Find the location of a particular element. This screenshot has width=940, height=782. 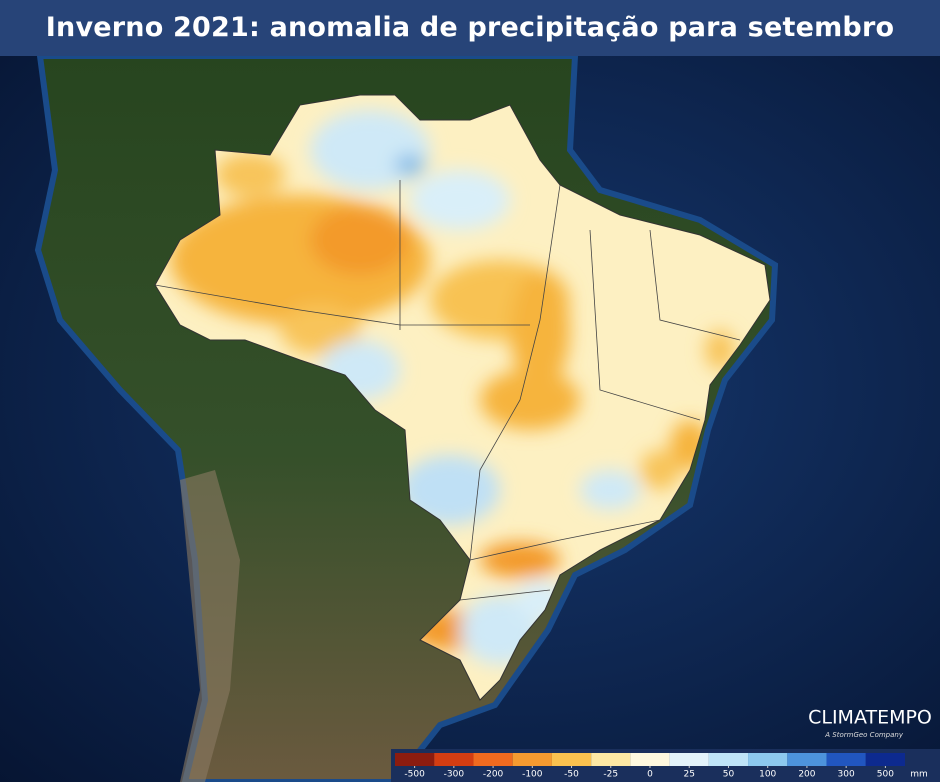

legend-tick-label: 25 is located at coordinates (689, 775).